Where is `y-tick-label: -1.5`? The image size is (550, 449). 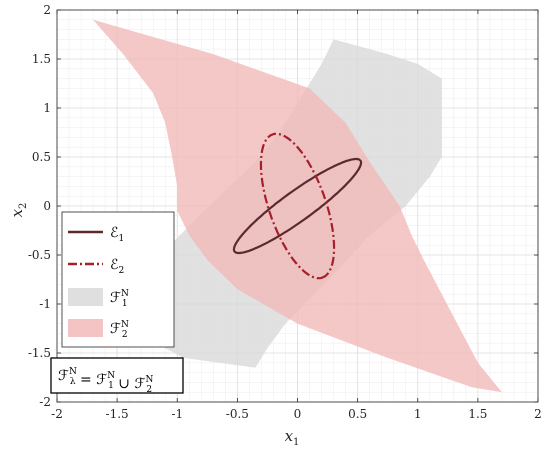
y-tick-label: -1.5 is located at coordinates (39, 353).